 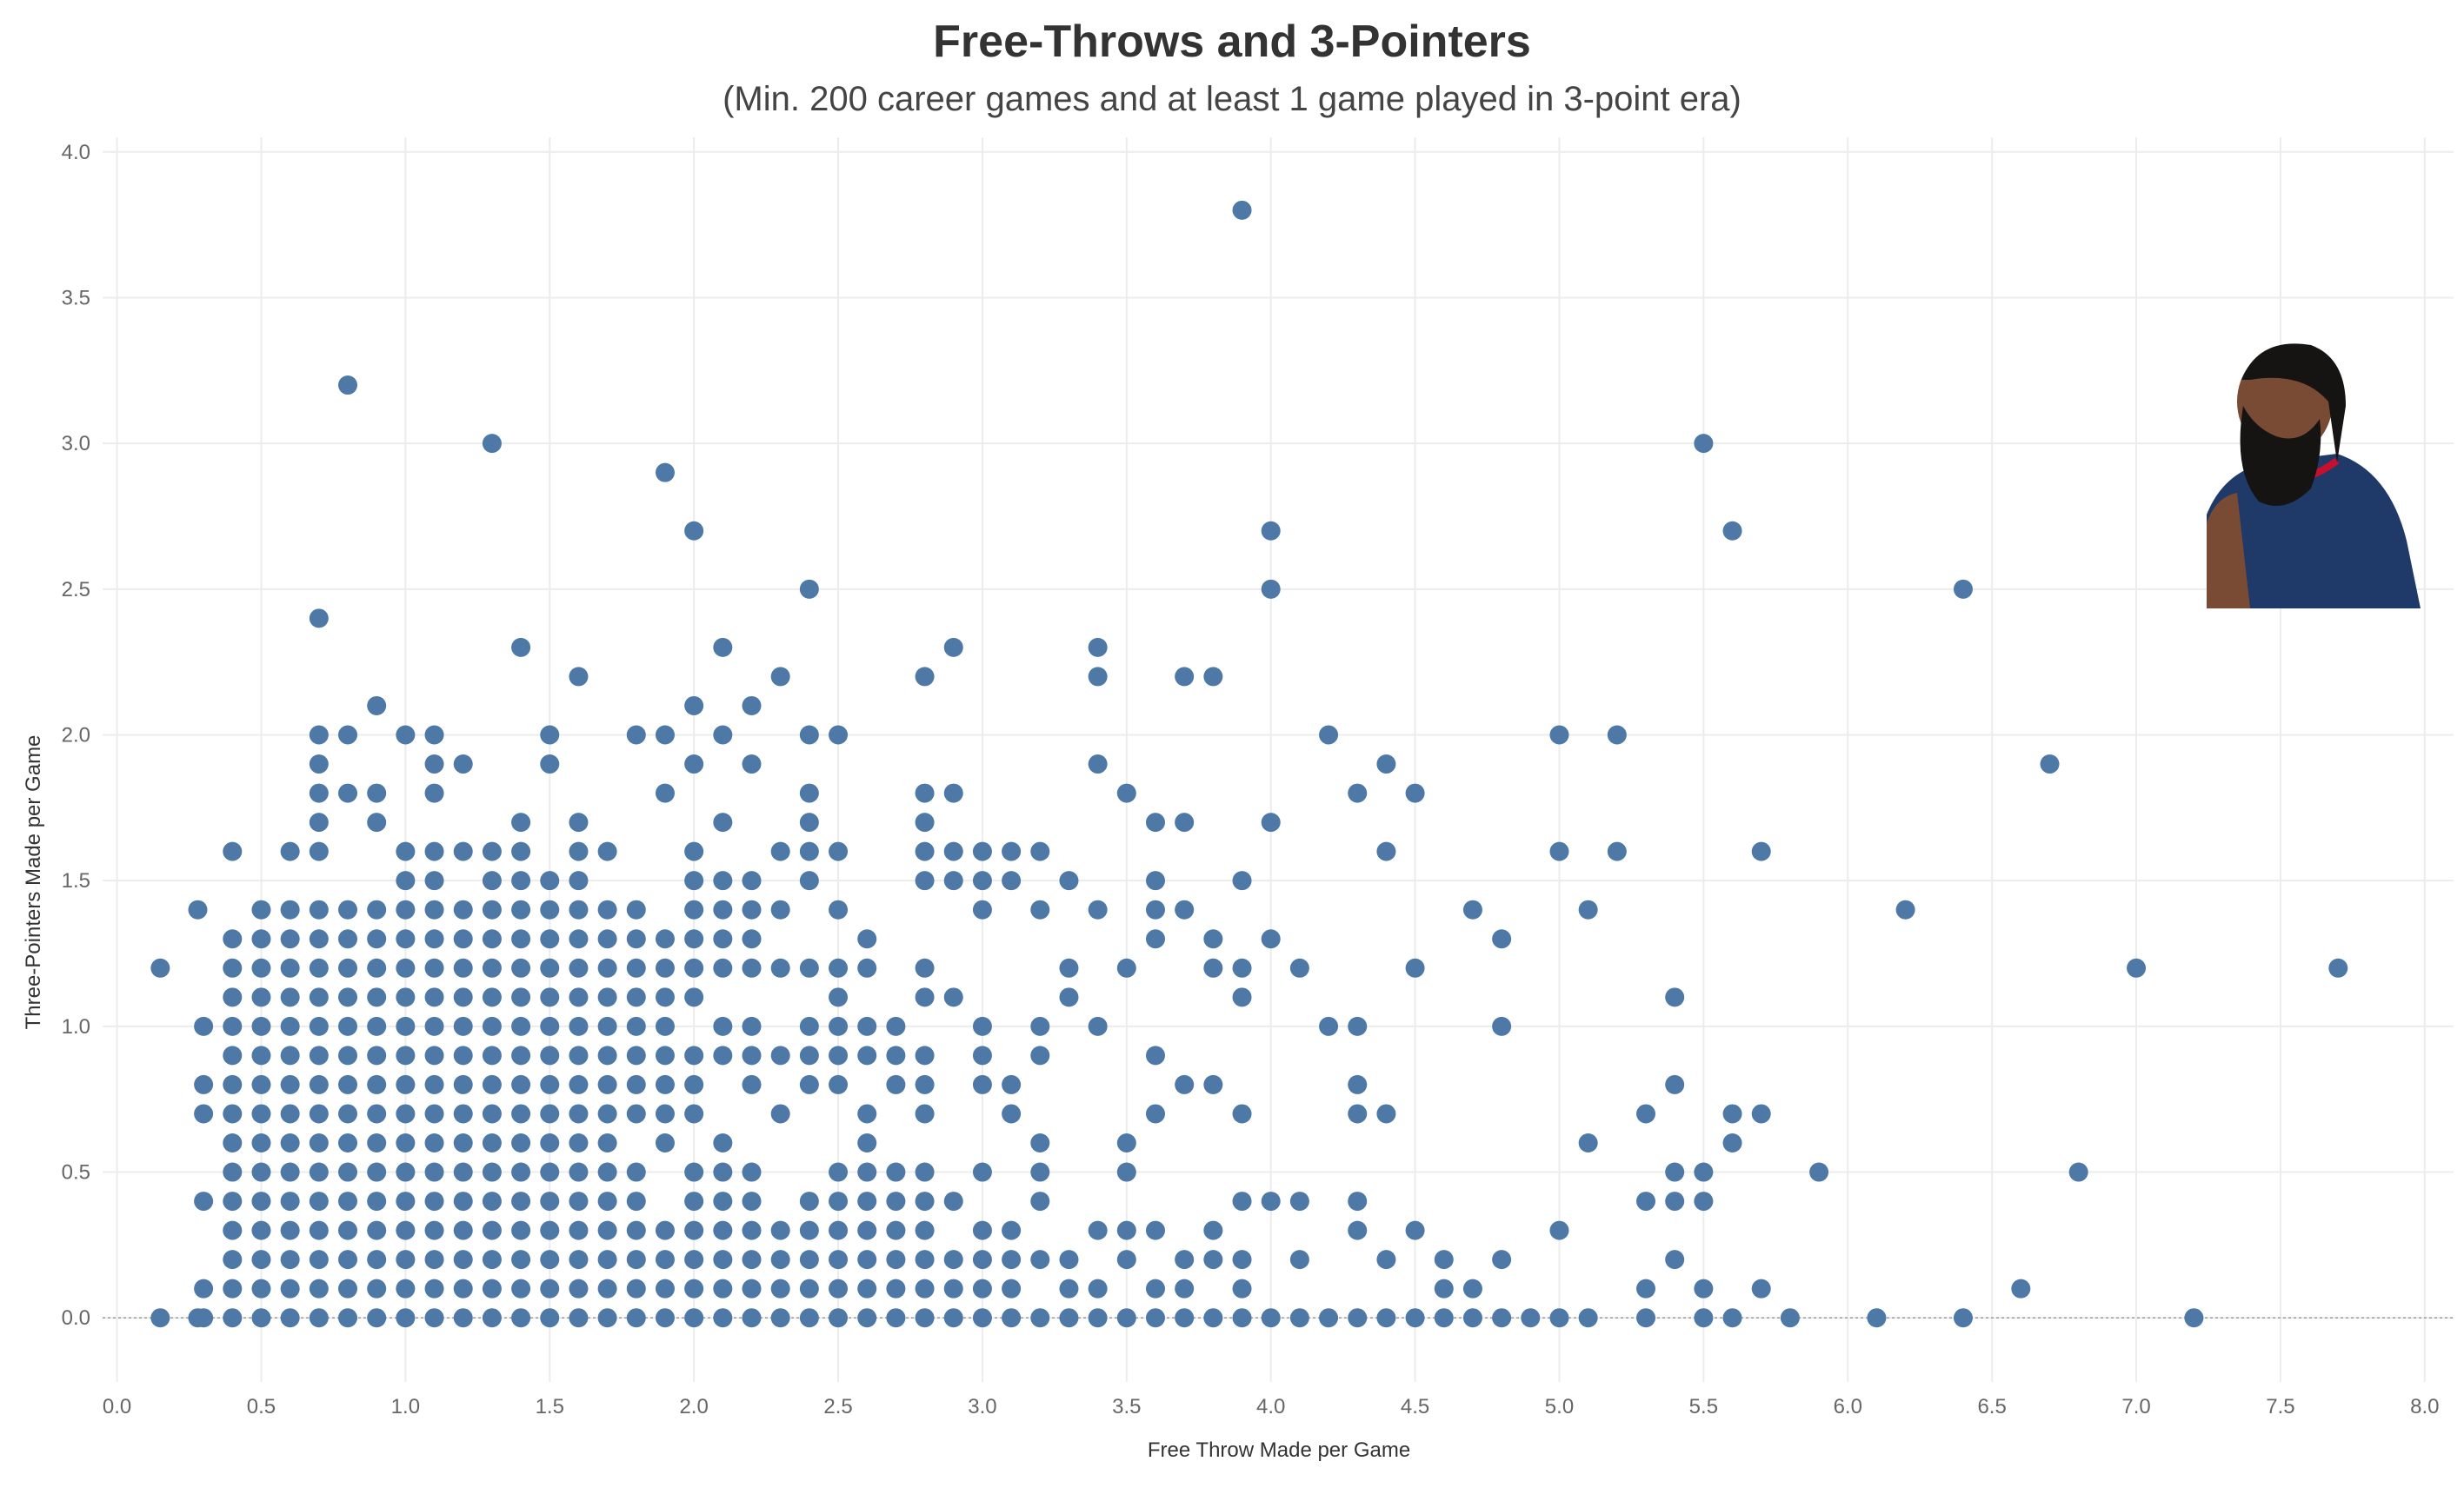 I want to click on y-tick-label: 0.5, so click(x=76, y=1173).